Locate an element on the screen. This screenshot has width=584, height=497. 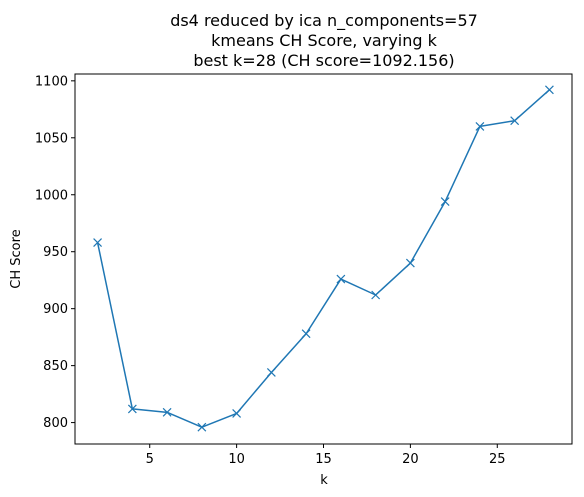
y-tick-label: 900 is located at coordinates (55, 309).